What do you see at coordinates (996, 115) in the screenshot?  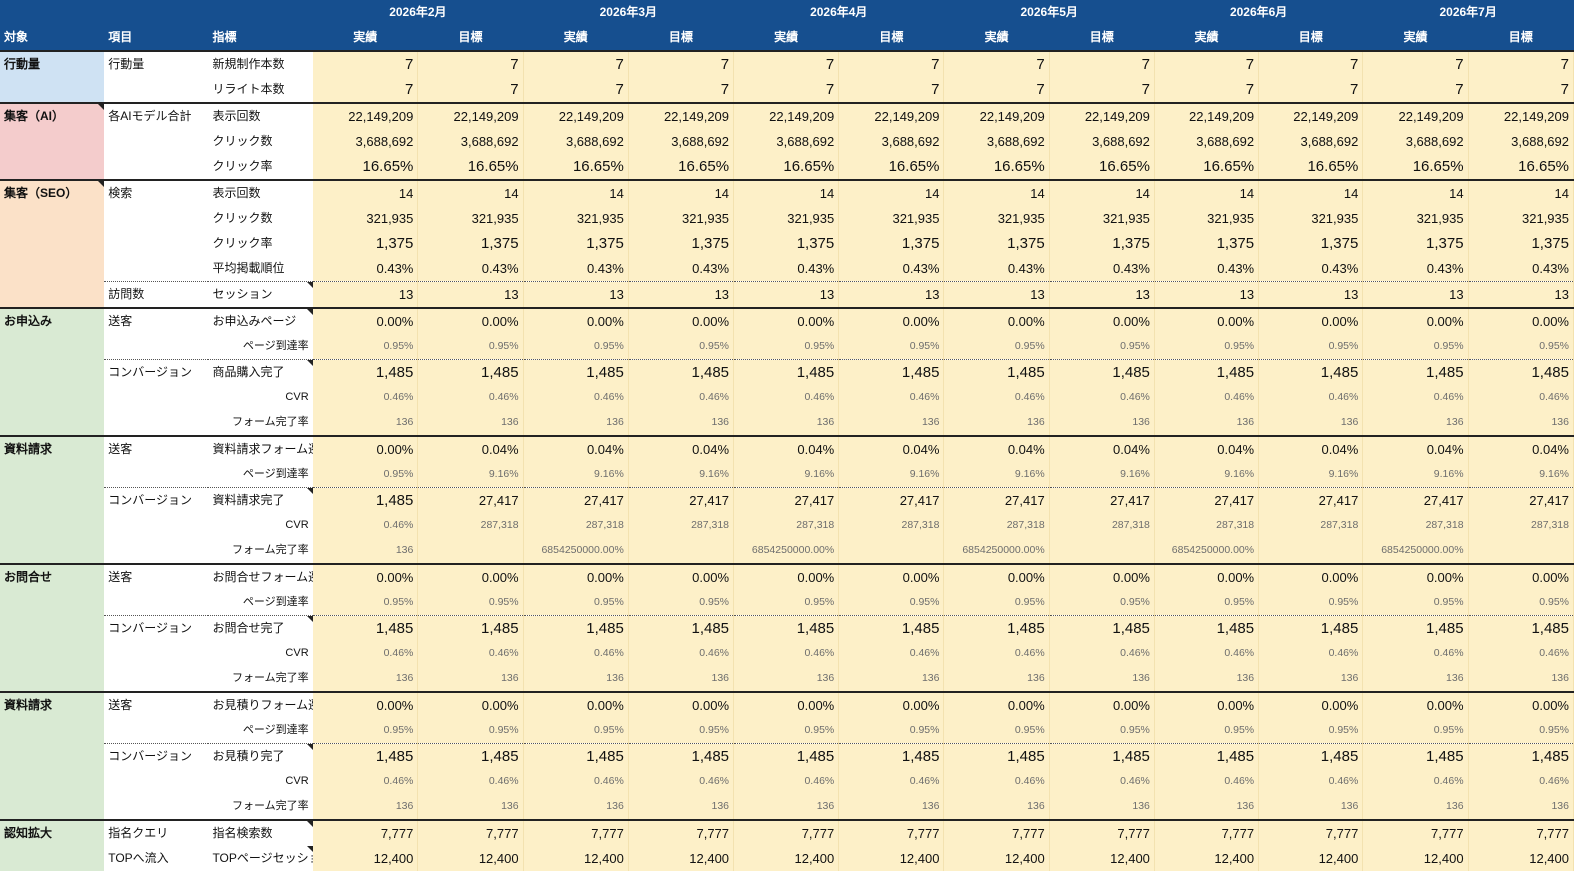 I see `cell-actual: 22,149,209` at bounding box center [996, 115].